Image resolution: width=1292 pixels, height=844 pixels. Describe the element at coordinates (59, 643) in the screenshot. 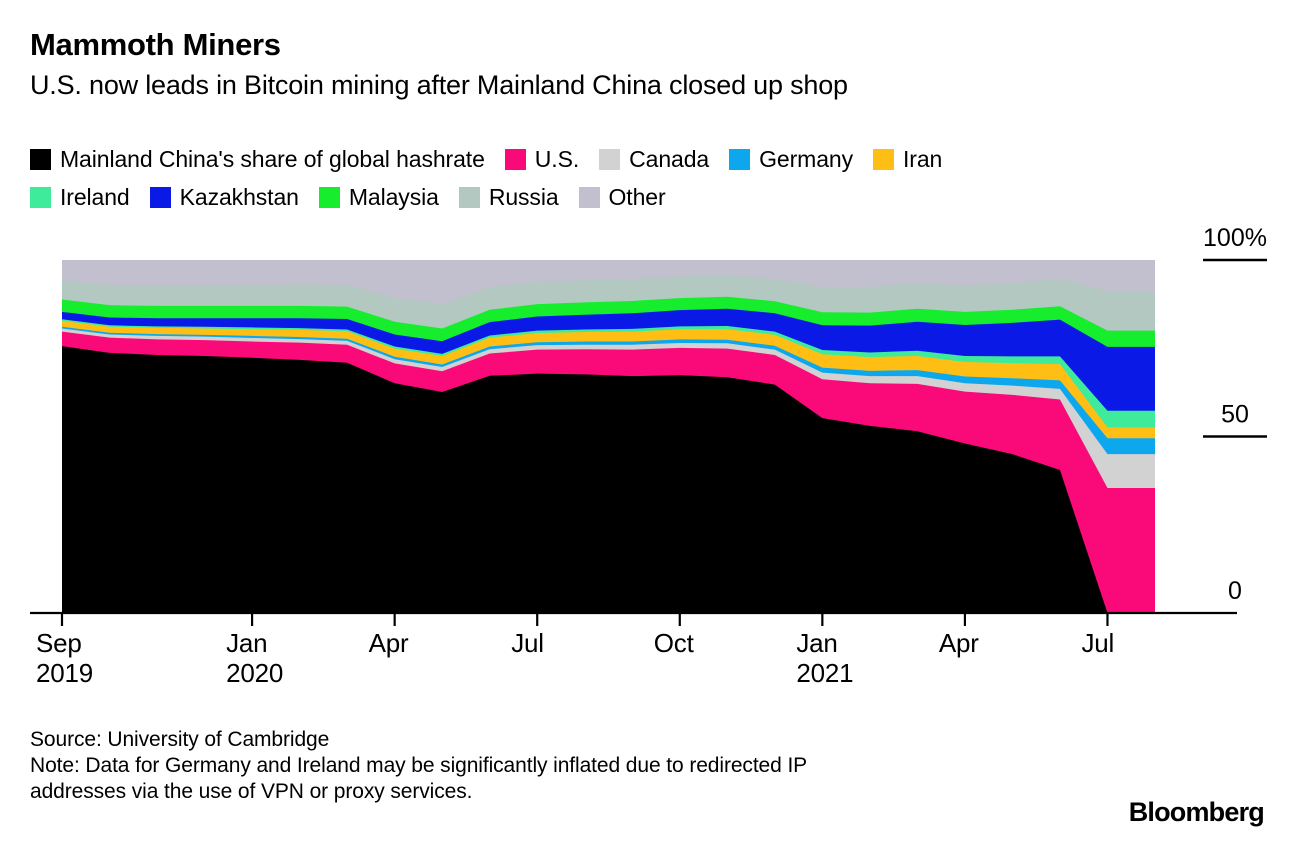

I see `x-axis-month: Sep` at that location.